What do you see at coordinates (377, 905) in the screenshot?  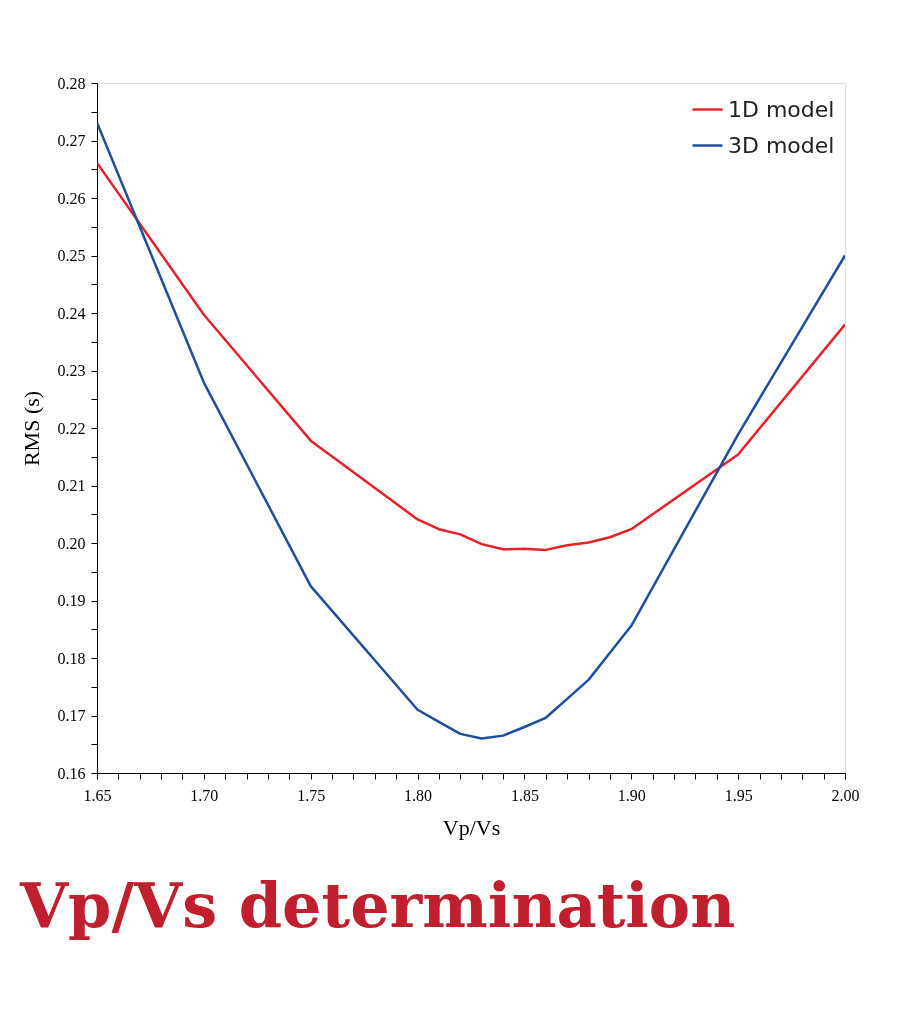 I see `text: Vp/Vs determination` at bounding box center [377, 905].